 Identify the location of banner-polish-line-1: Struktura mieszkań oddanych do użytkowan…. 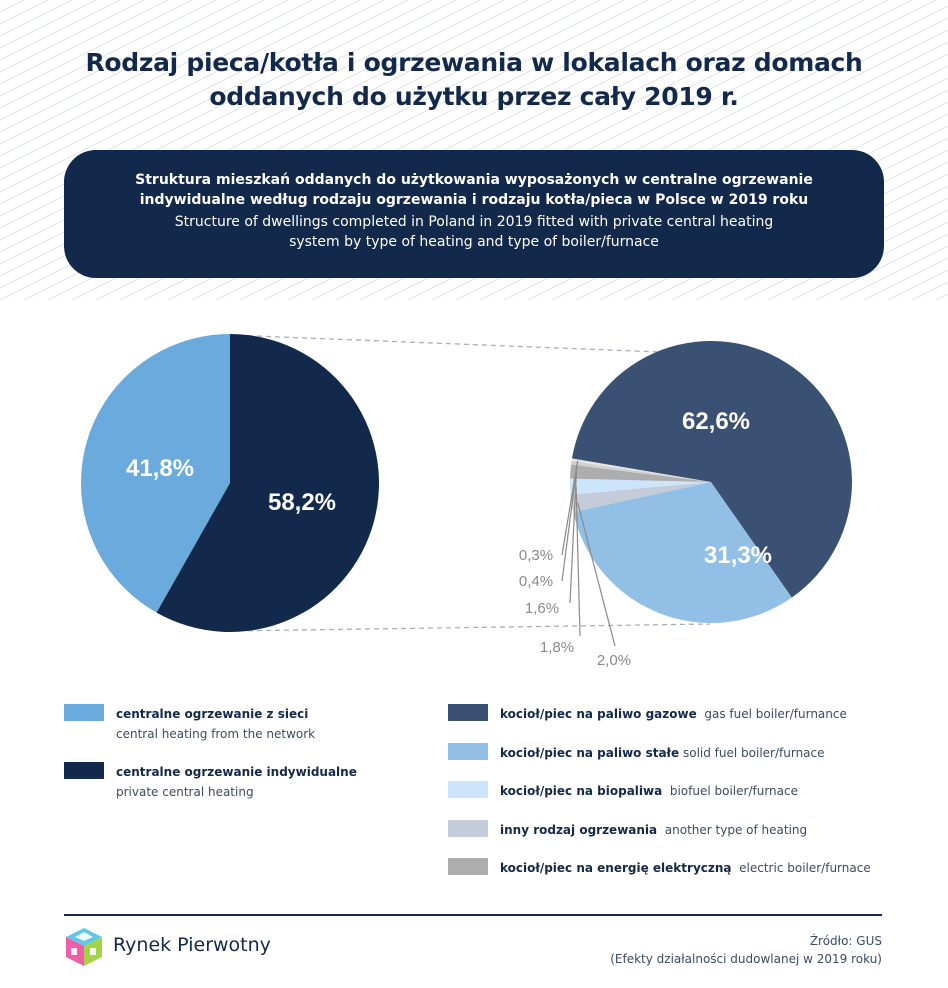
(474, 180).